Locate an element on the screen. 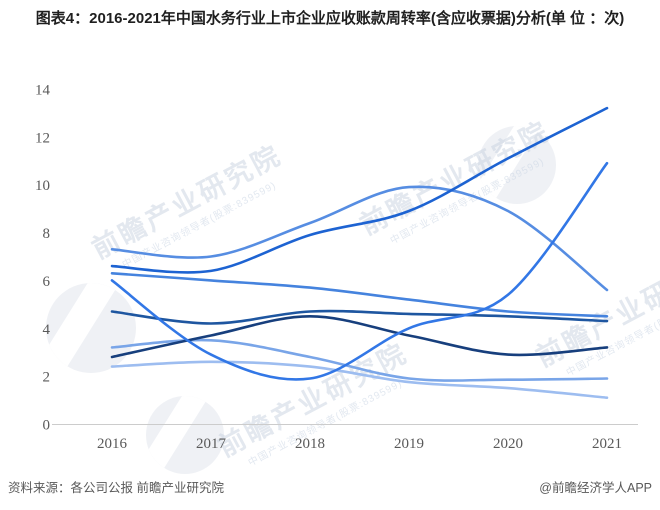 This screenshot has height=510, width=660. y-tick-label: 14 is located at coordinates (43, 91).